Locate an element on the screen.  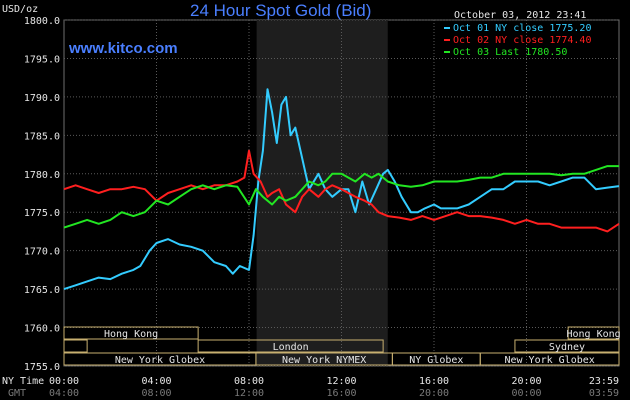
y-tick-label: 1775.0 is located at coordinates (42, 213).